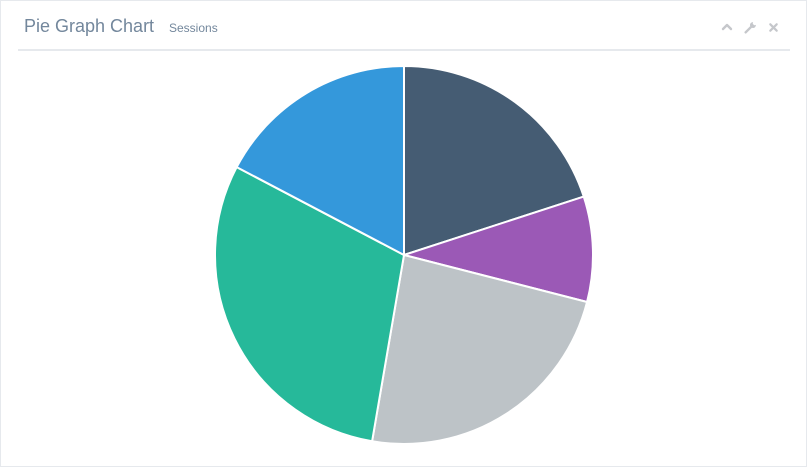  I want to click on wrench-icon, so click(749, 27).